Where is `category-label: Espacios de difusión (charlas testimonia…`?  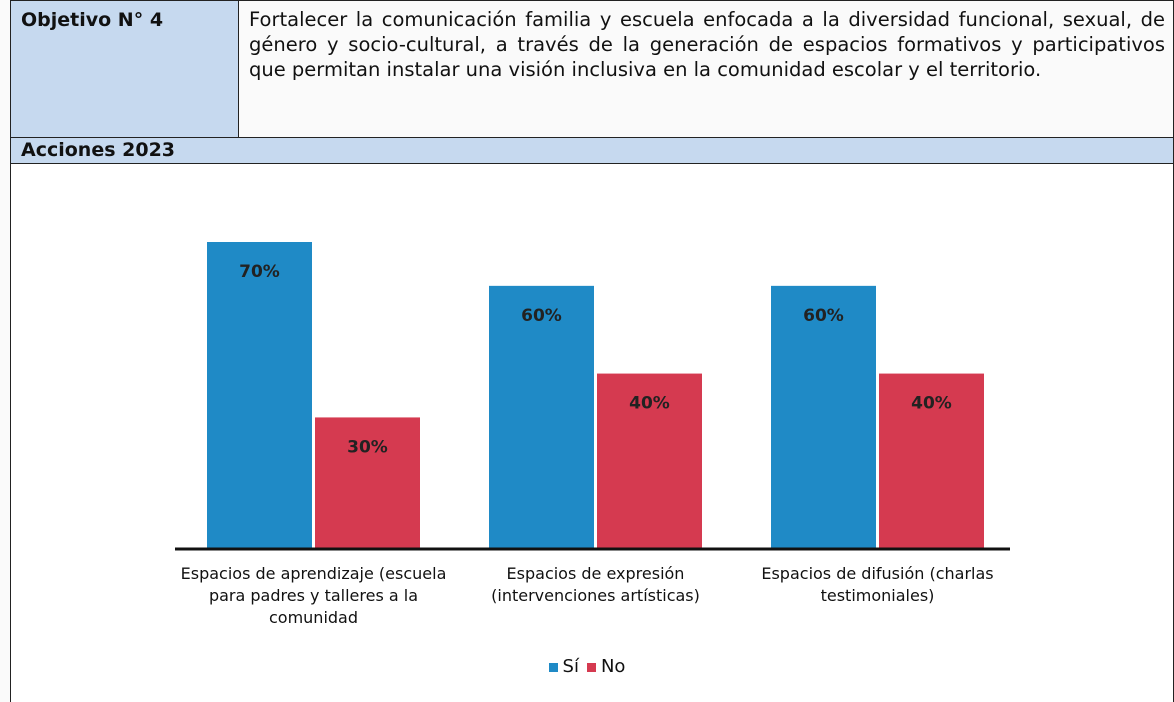
category-label: Espacios de difusión (charlas testimonia… is located at coordinates (877, 584).